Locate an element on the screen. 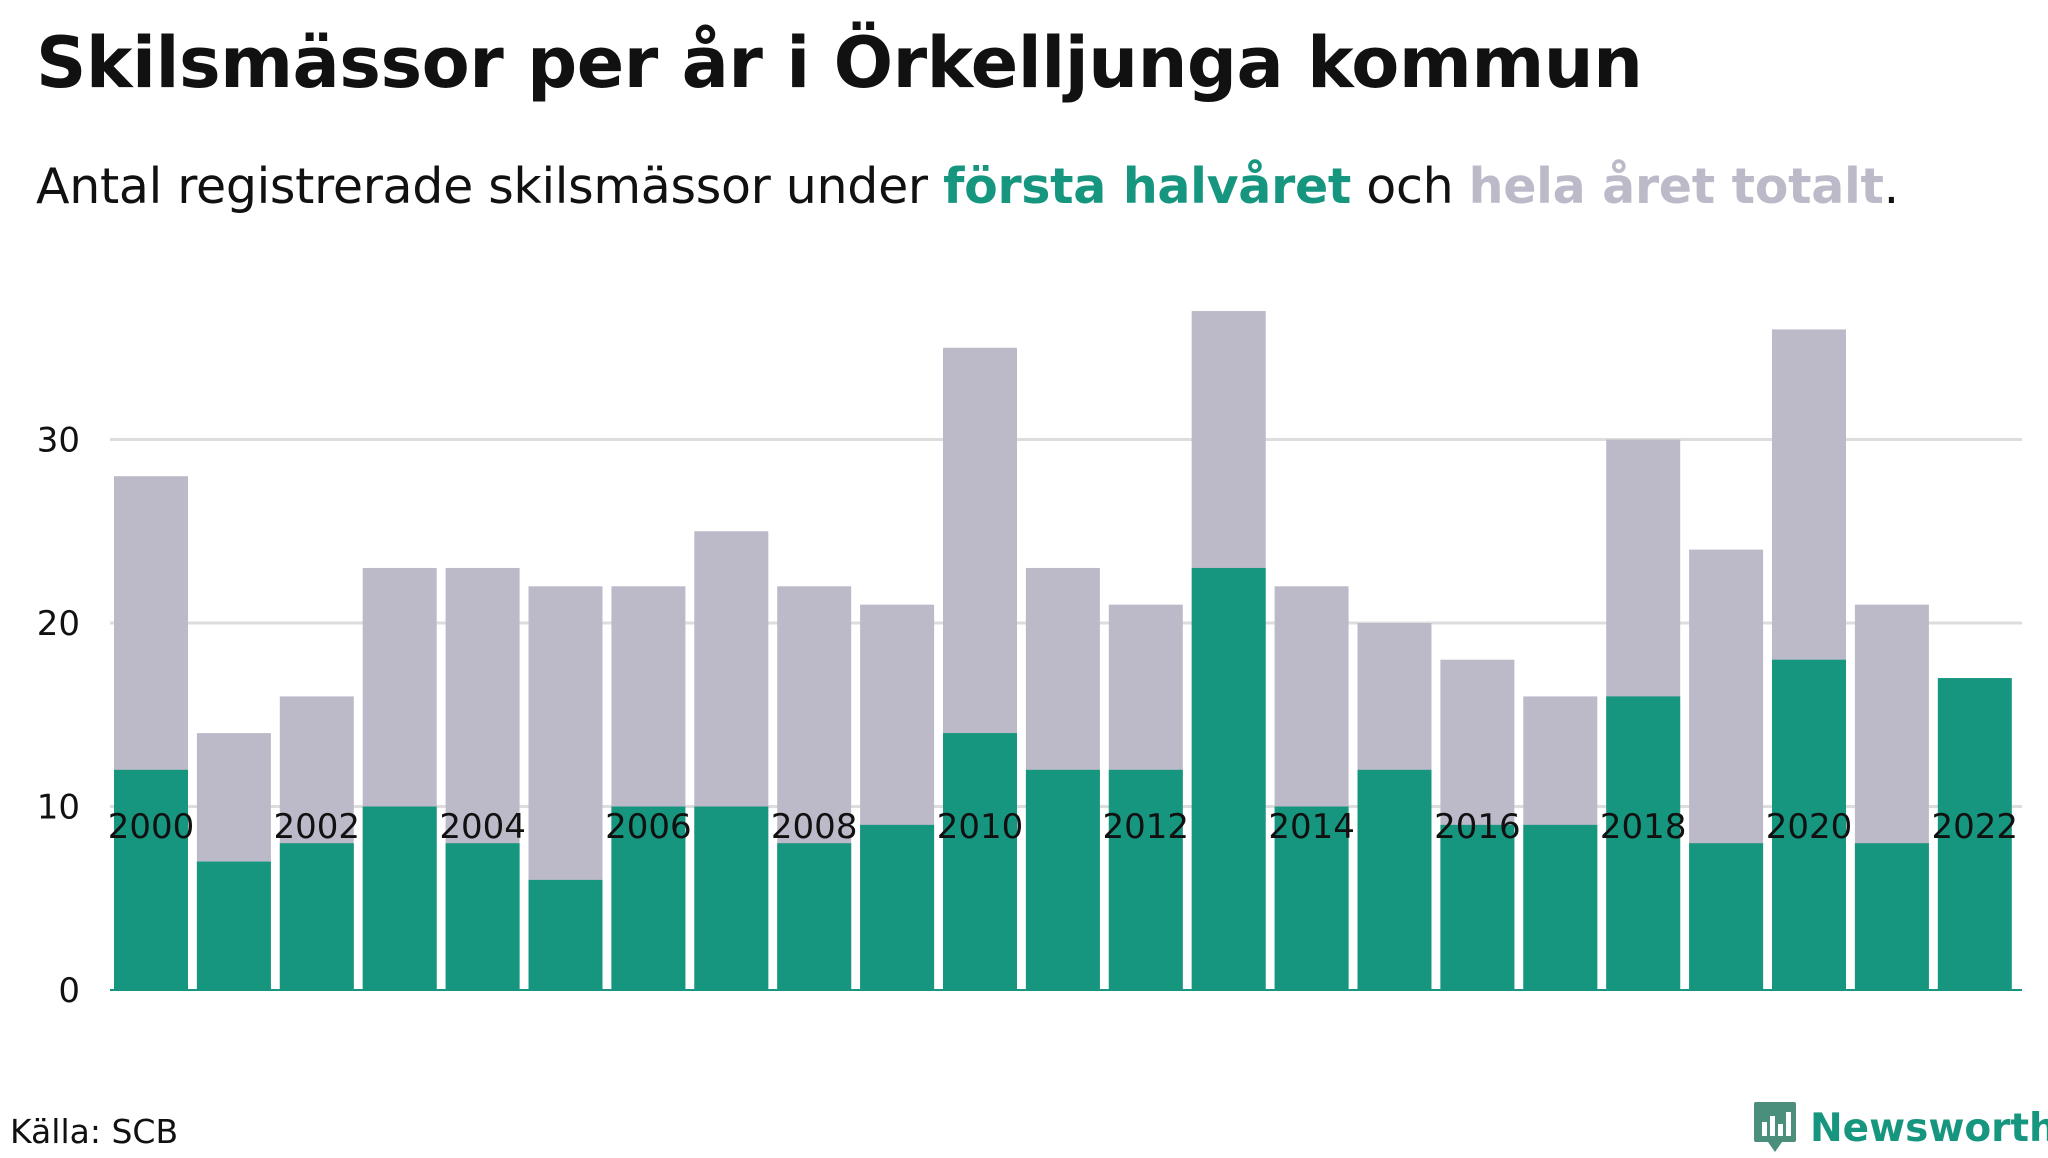 The image size is (2048, 1158). x-tick-label: 2008 is located at coordinates (814, 827).